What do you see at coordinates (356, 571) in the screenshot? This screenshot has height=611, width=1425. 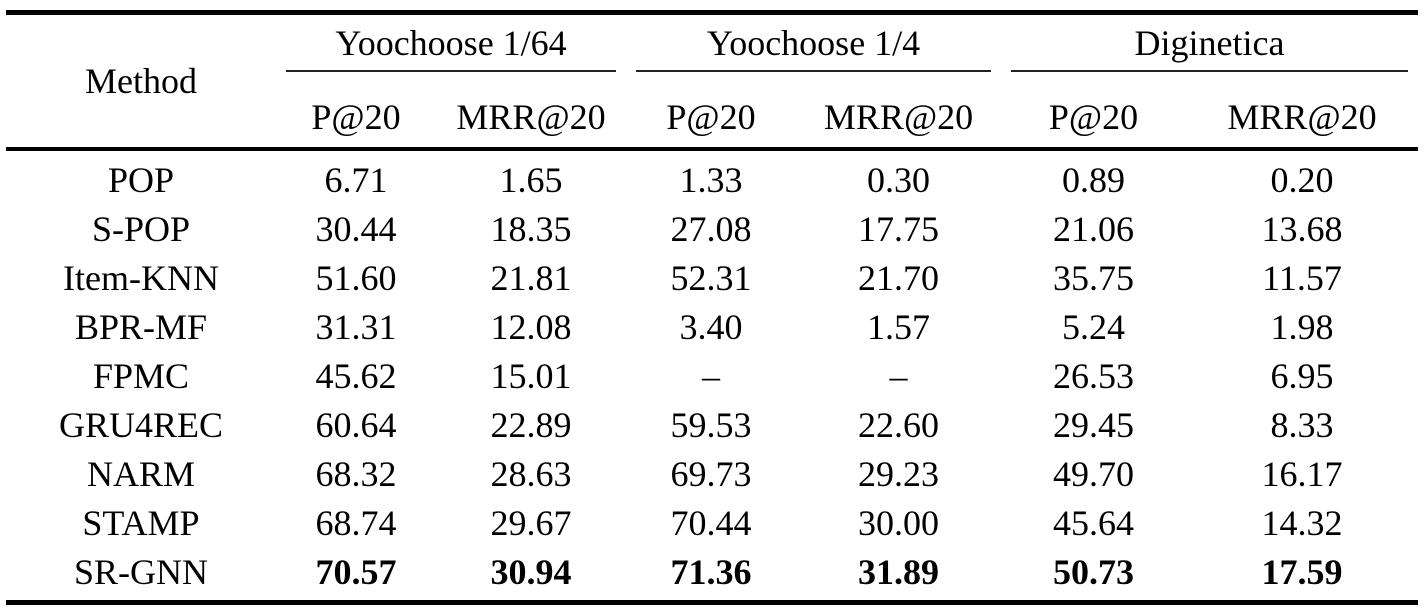 I see `value-cell: 70.57` at bounding box center [356, 571].